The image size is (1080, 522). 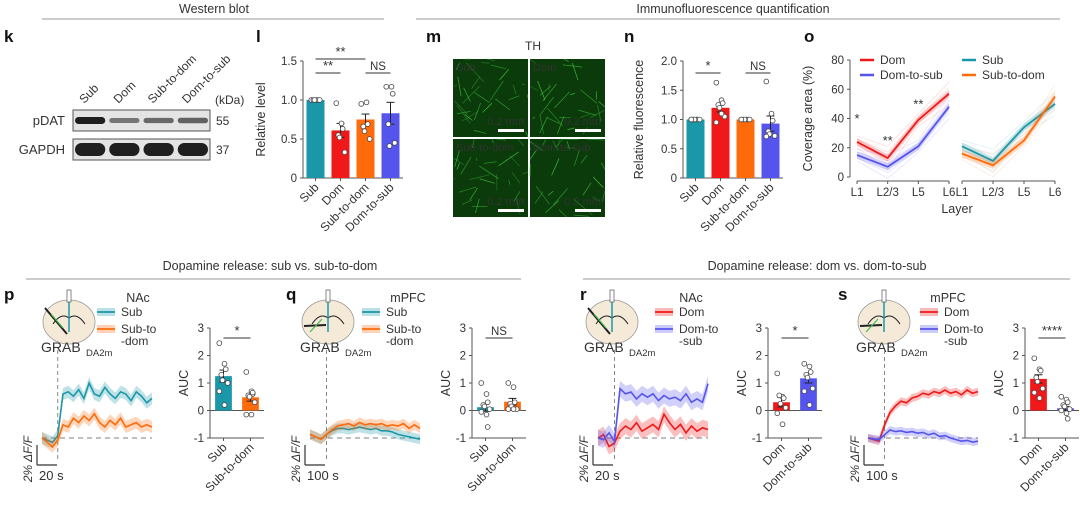 What do you see at coordinates (484, 148) in the screenshot?
I see `if-tile-label: Sub-to-dom` at bounding box center [484, 148].